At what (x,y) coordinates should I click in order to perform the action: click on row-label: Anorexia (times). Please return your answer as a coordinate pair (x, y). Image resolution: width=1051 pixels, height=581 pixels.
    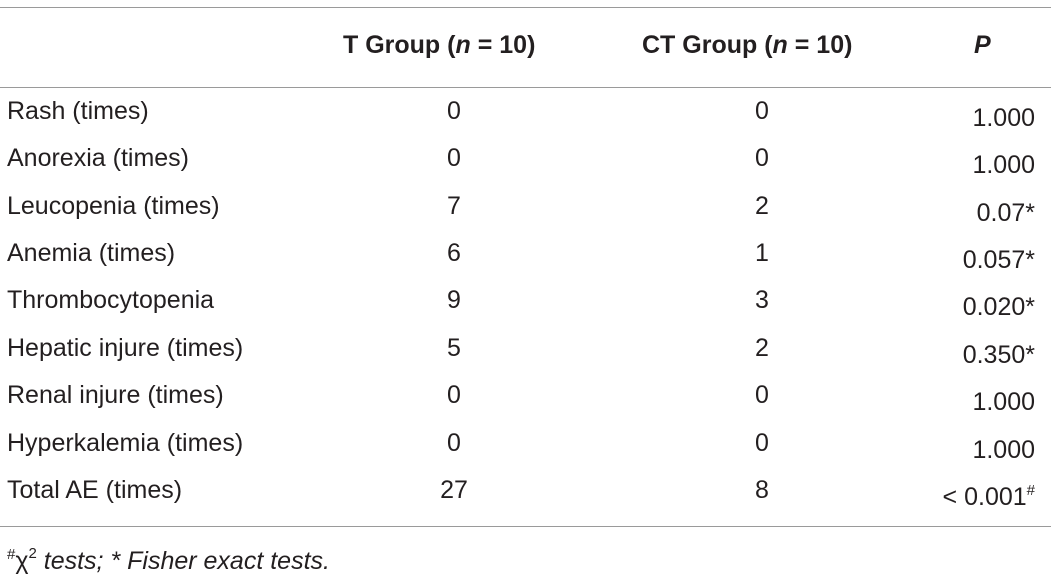
    Looking at the image, I should click on (98, 158).